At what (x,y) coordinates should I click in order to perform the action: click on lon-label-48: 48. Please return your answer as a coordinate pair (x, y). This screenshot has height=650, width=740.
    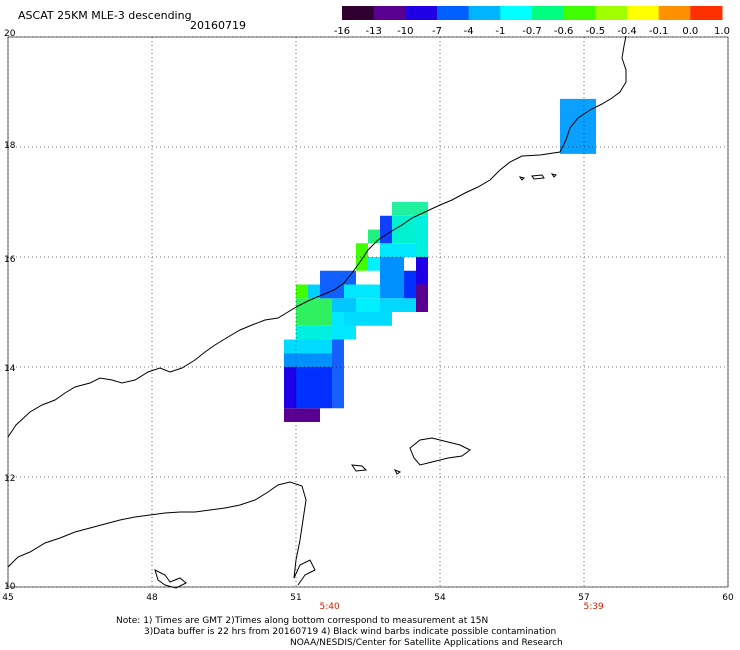
    Looking at the image, I should click on (152, 598).